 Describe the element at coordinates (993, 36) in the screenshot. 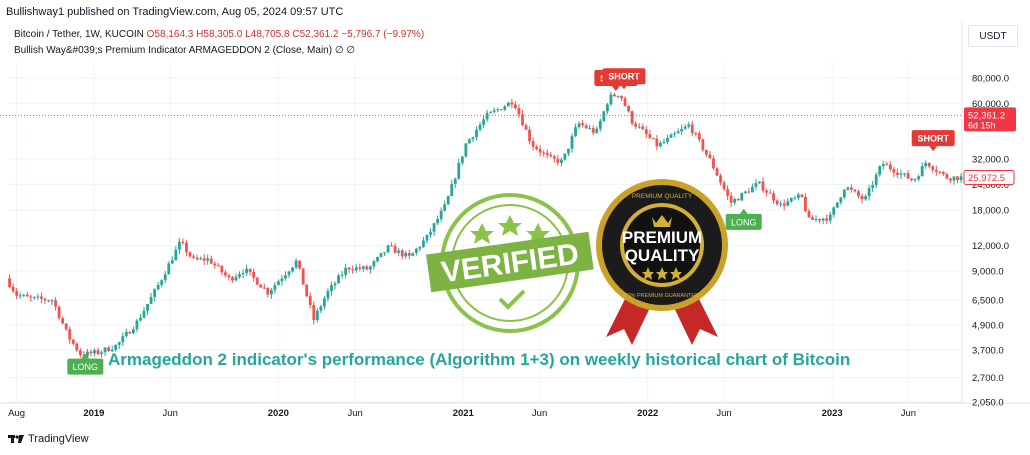

I see `currency-button: USDT` at that location.